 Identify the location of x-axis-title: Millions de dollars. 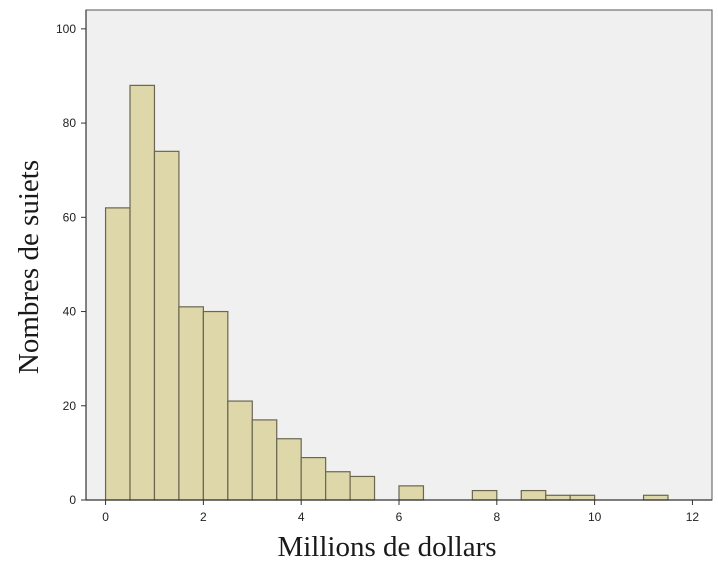
(386, 547).